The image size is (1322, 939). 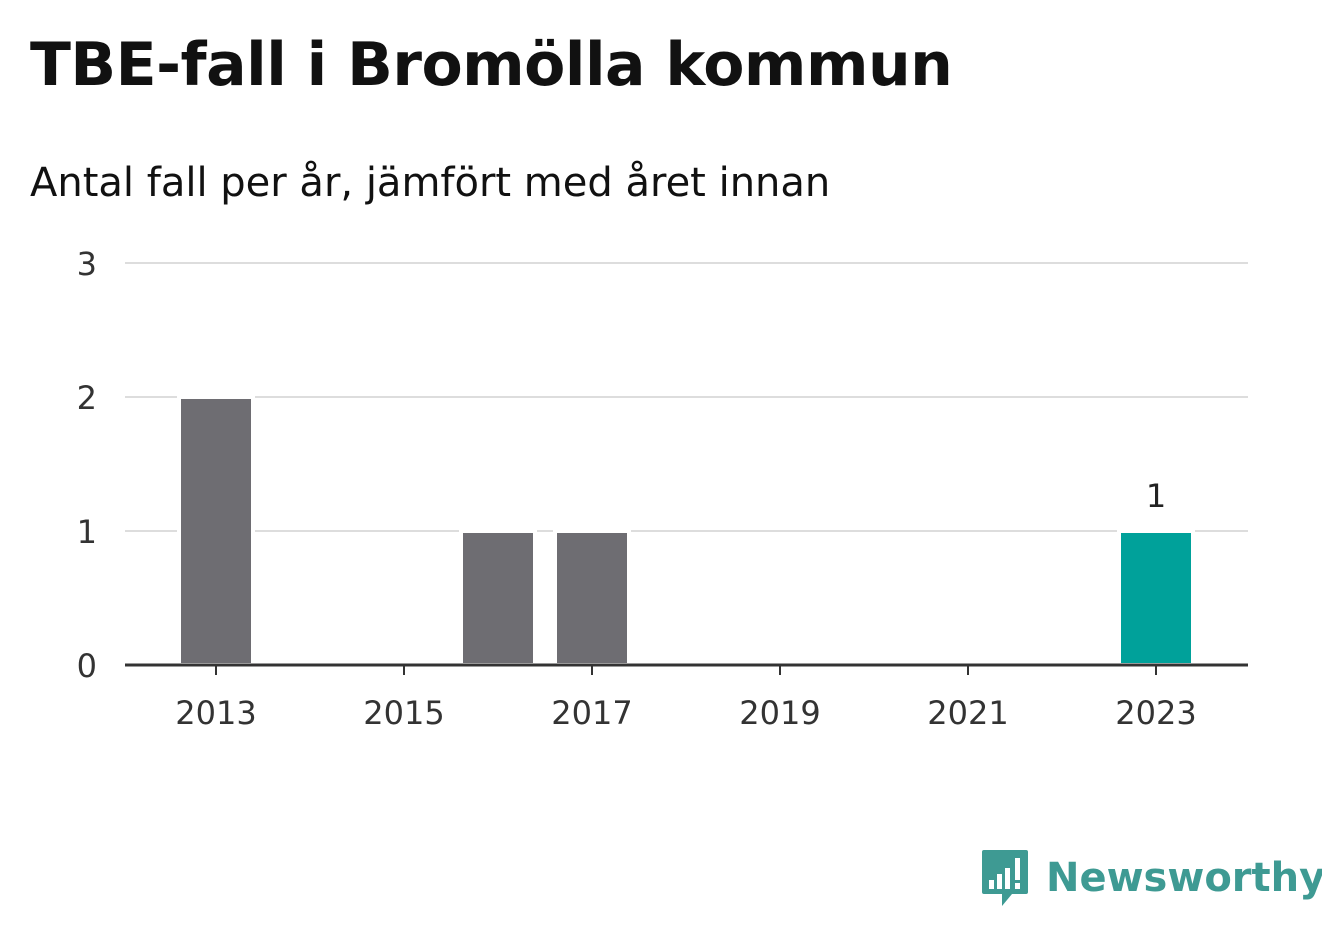 What do you see at coordinates (1156, 496) in the screenshot?
I see `data-label-2023: 1` at bounding box center [1156, 496].